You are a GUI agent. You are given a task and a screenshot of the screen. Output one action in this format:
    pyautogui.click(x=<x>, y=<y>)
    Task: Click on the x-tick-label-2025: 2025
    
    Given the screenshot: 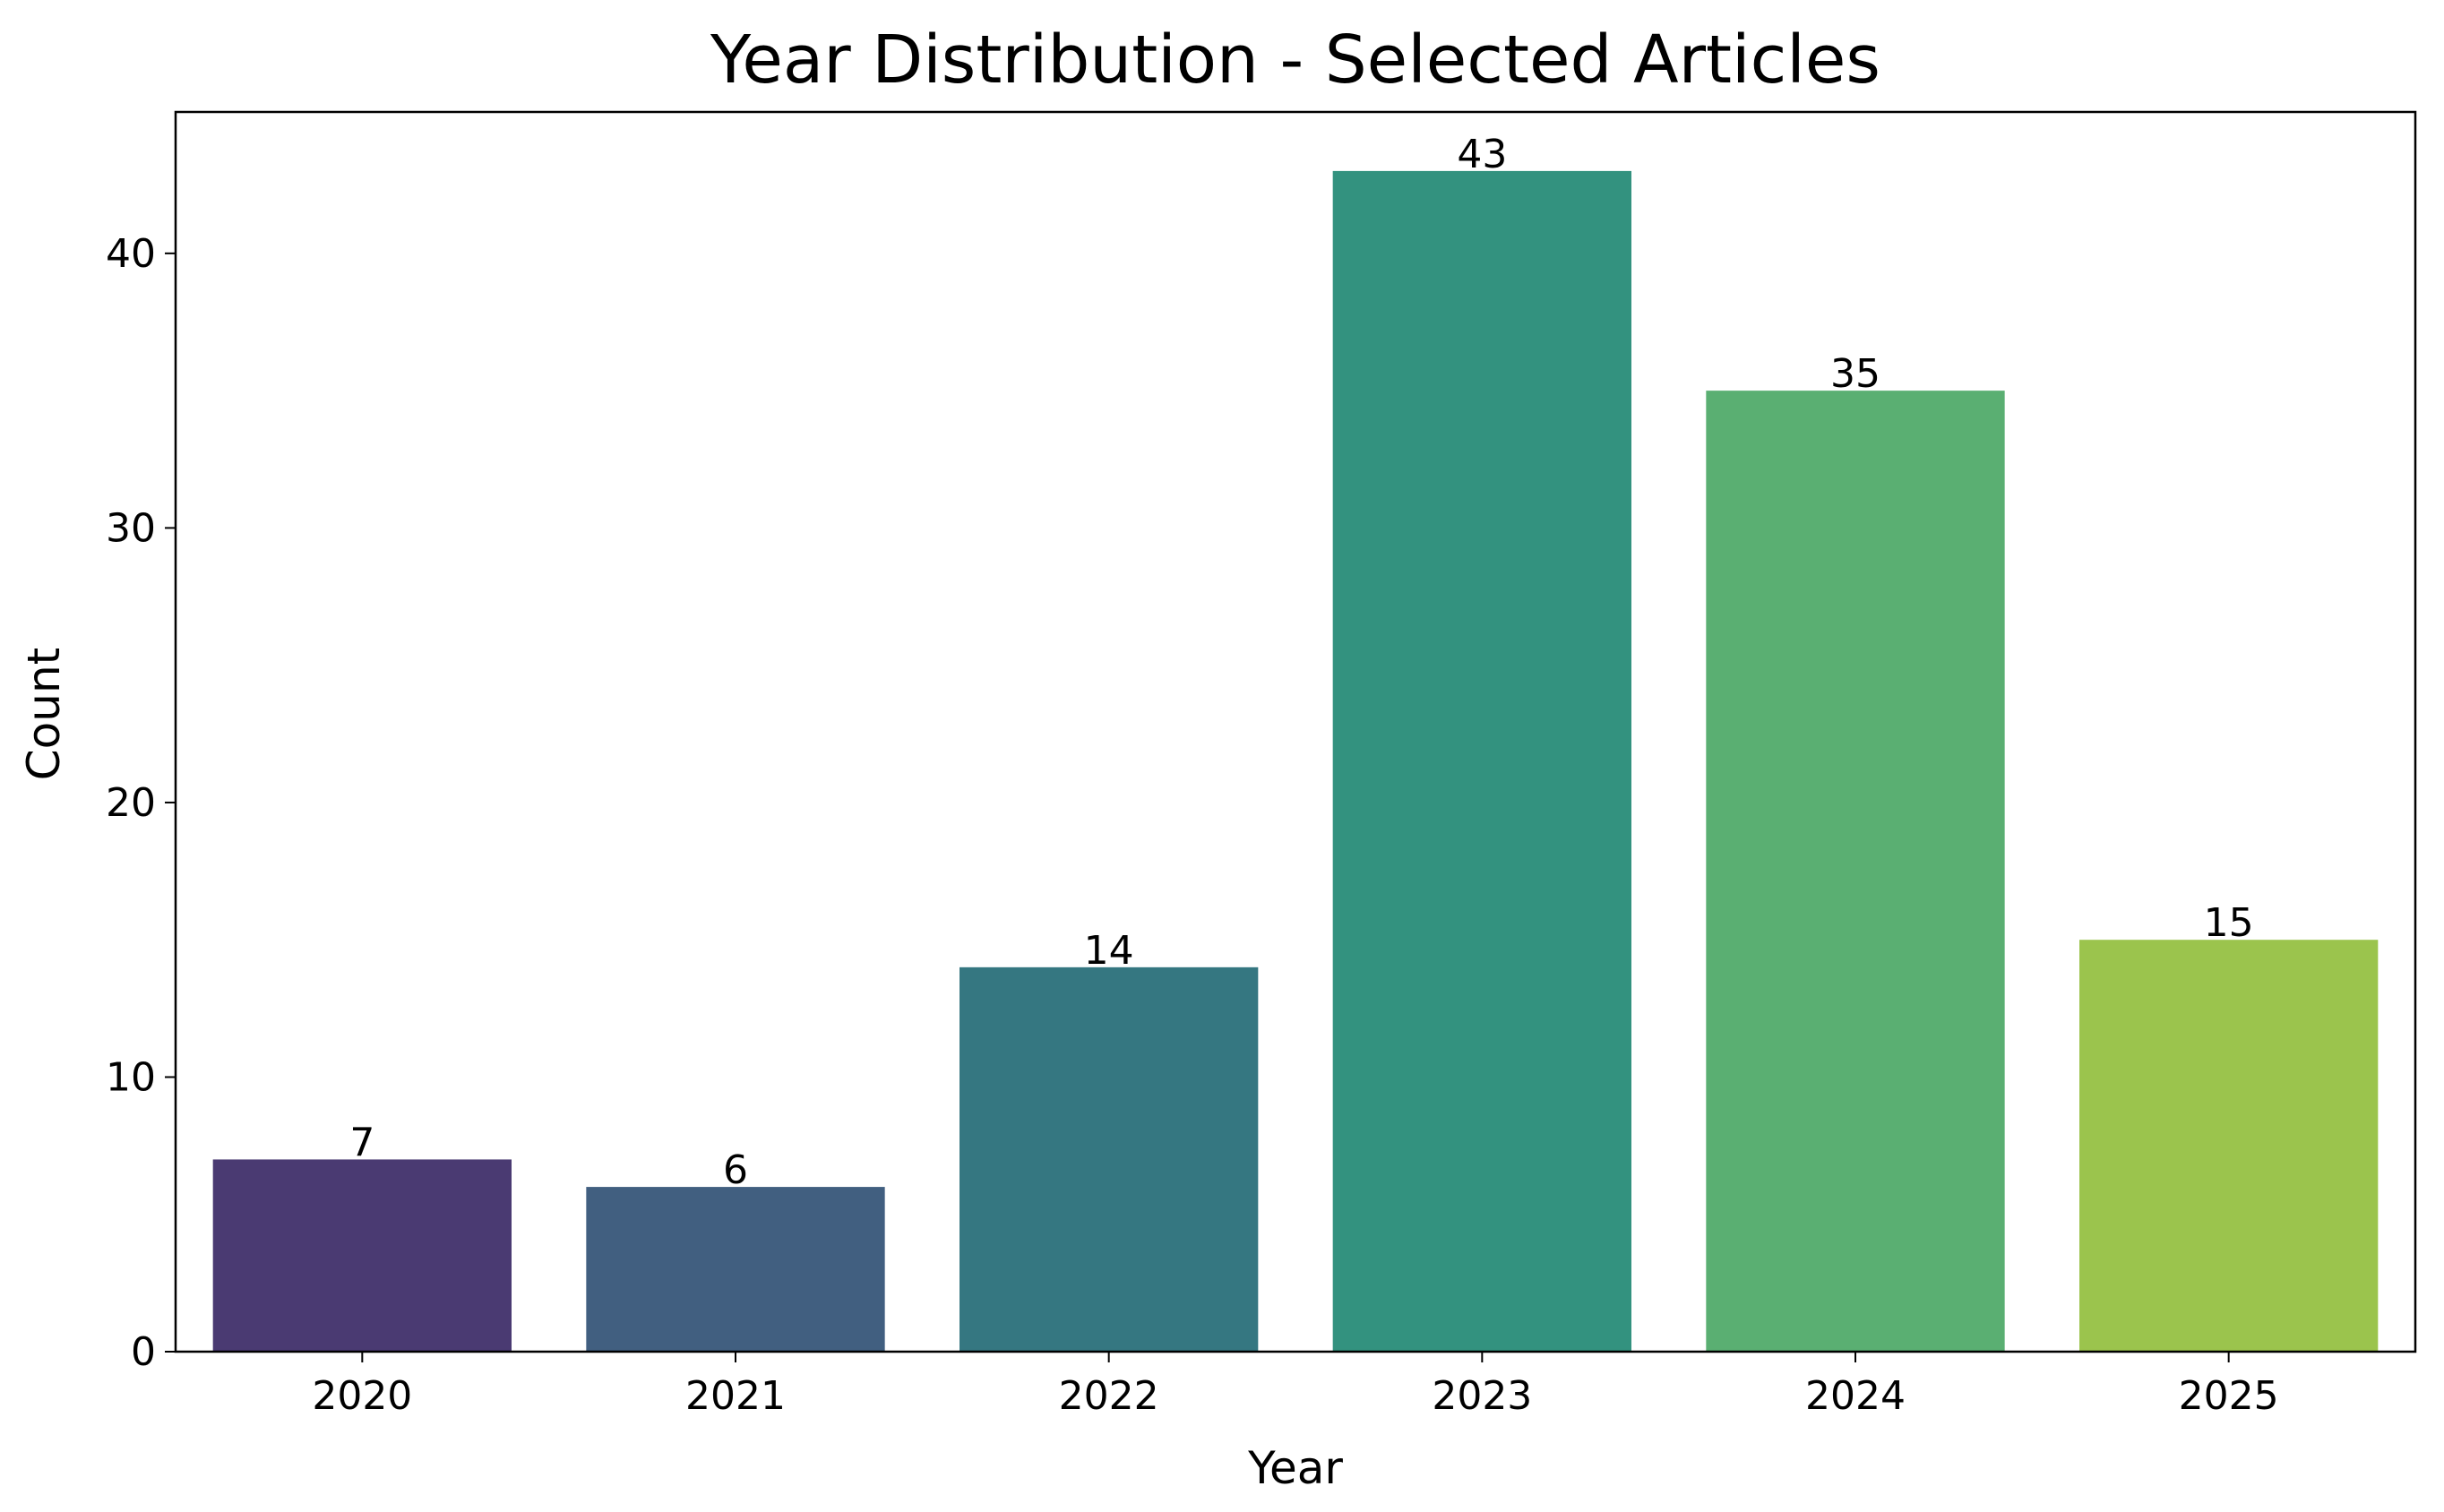 What is the action you would take?
    pyautogui.click(x=2229, y=1396)
    